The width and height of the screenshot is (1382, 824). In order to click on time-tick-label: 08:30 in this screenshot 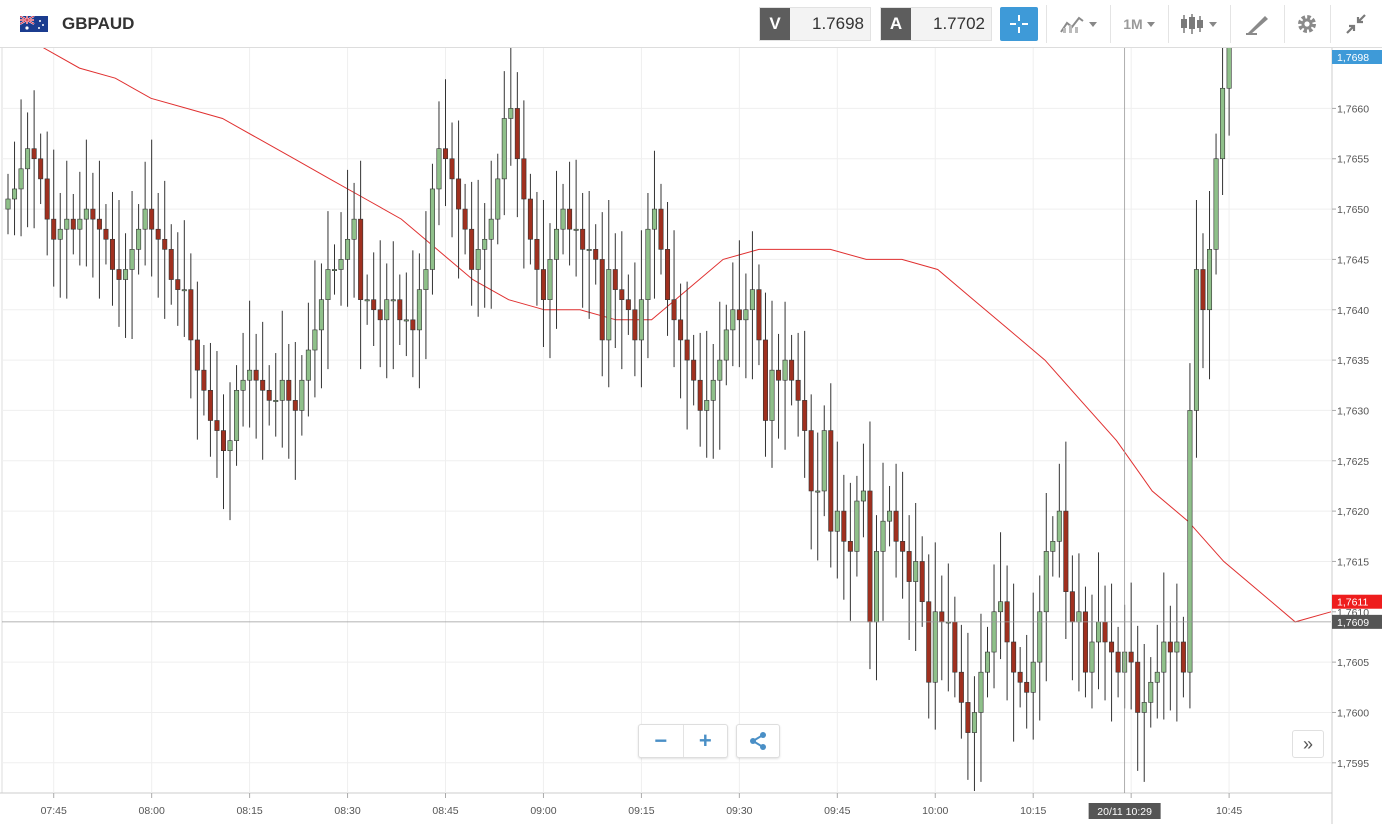, I will do `click(347, 811)`.